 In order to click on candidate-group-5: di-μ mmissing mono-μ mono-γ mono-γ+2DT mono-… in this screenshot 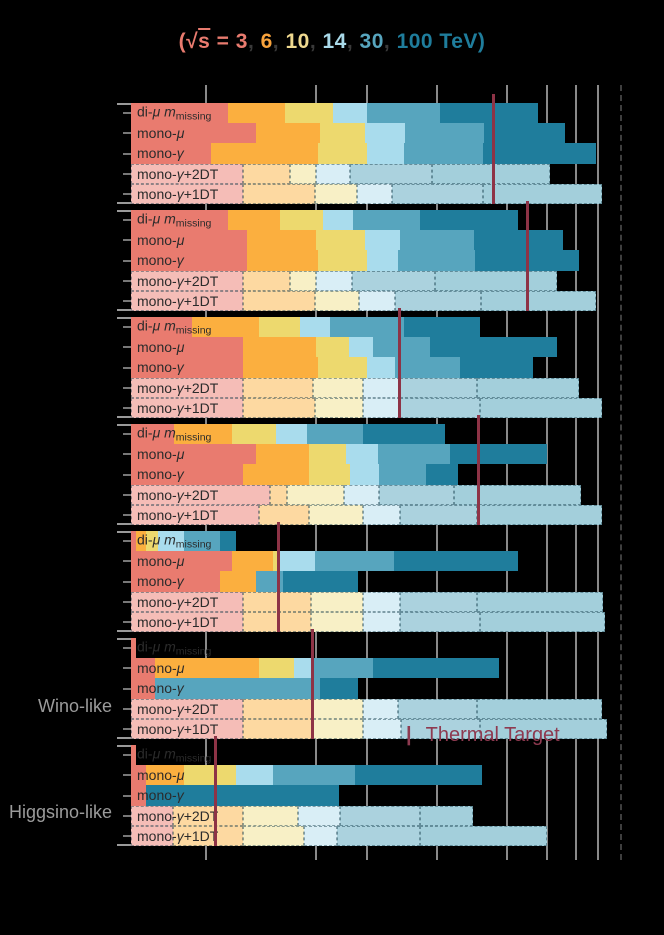, I will do `click(397, 581)`.